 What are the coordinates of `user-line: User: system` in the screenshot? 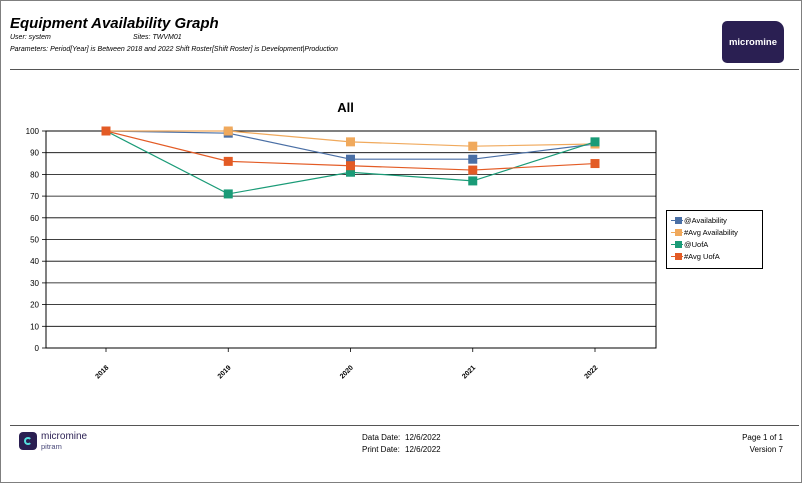 It's located at (30, 37).